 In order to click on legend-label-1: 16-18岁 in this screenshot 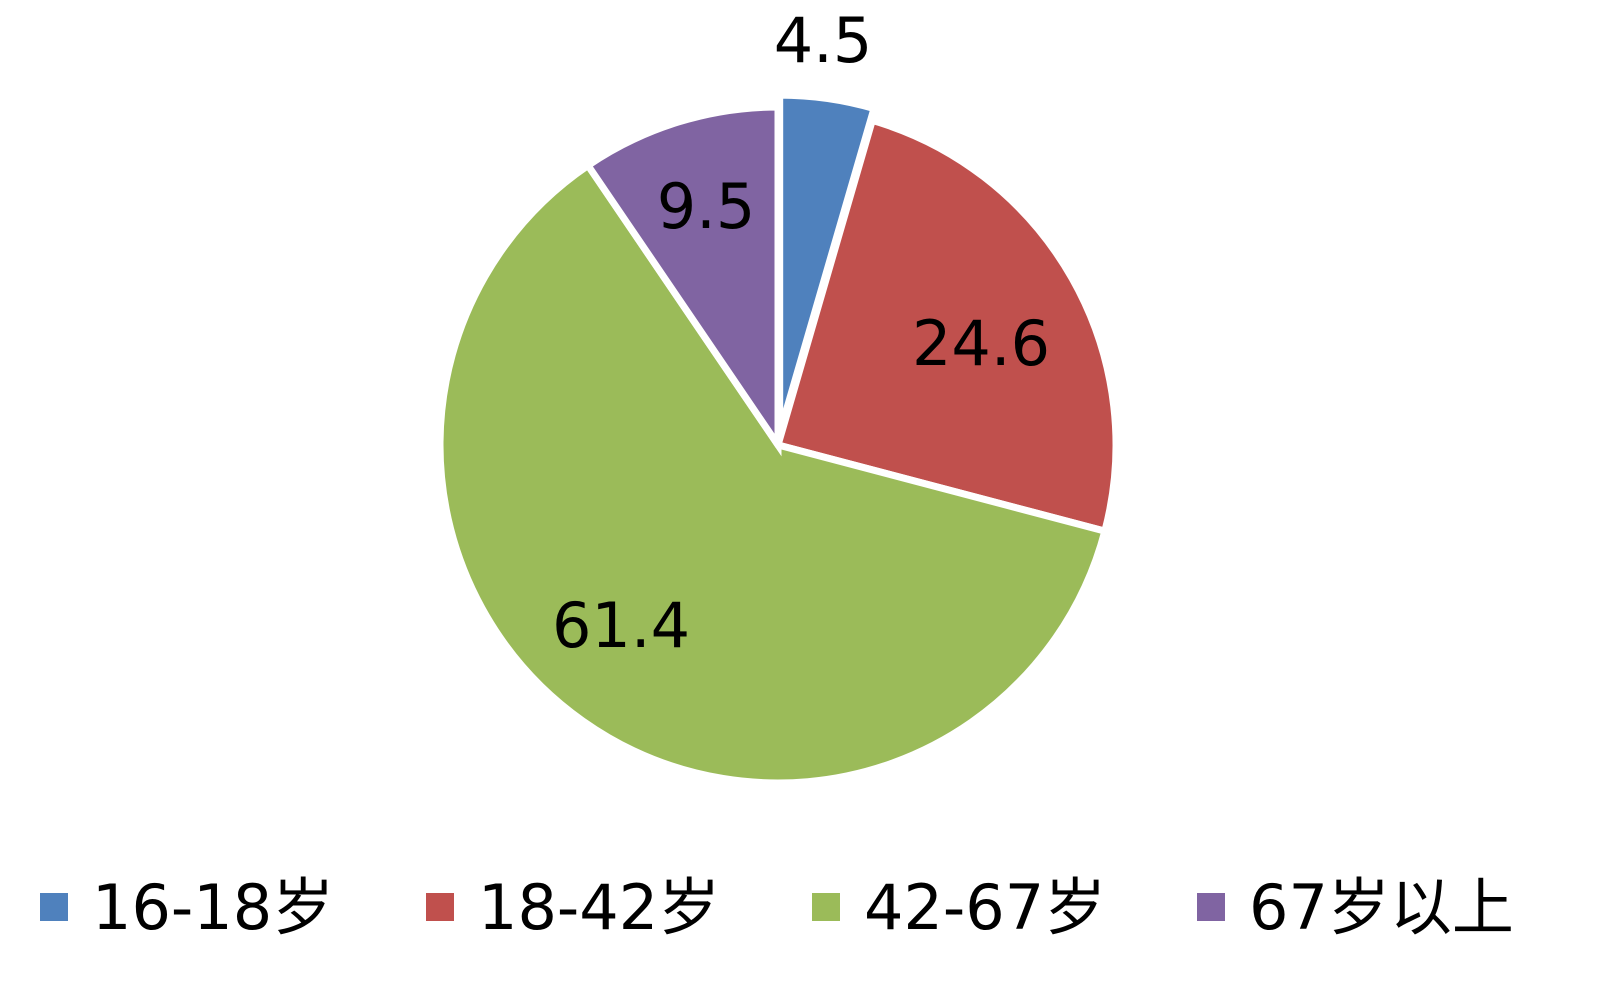, I will do `click(213, 907)`.